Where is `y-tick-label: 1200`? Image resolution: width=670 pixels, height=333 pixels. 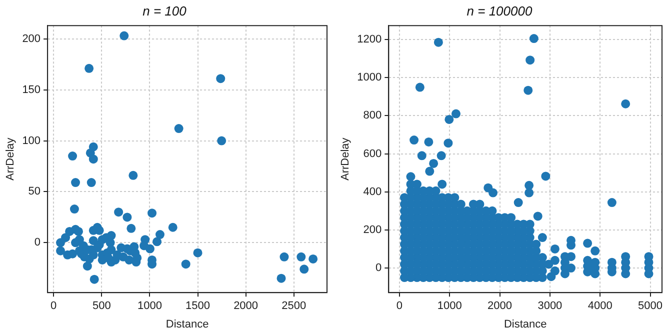 y-tick-label: 1200 is located at coordinates (369, 40).